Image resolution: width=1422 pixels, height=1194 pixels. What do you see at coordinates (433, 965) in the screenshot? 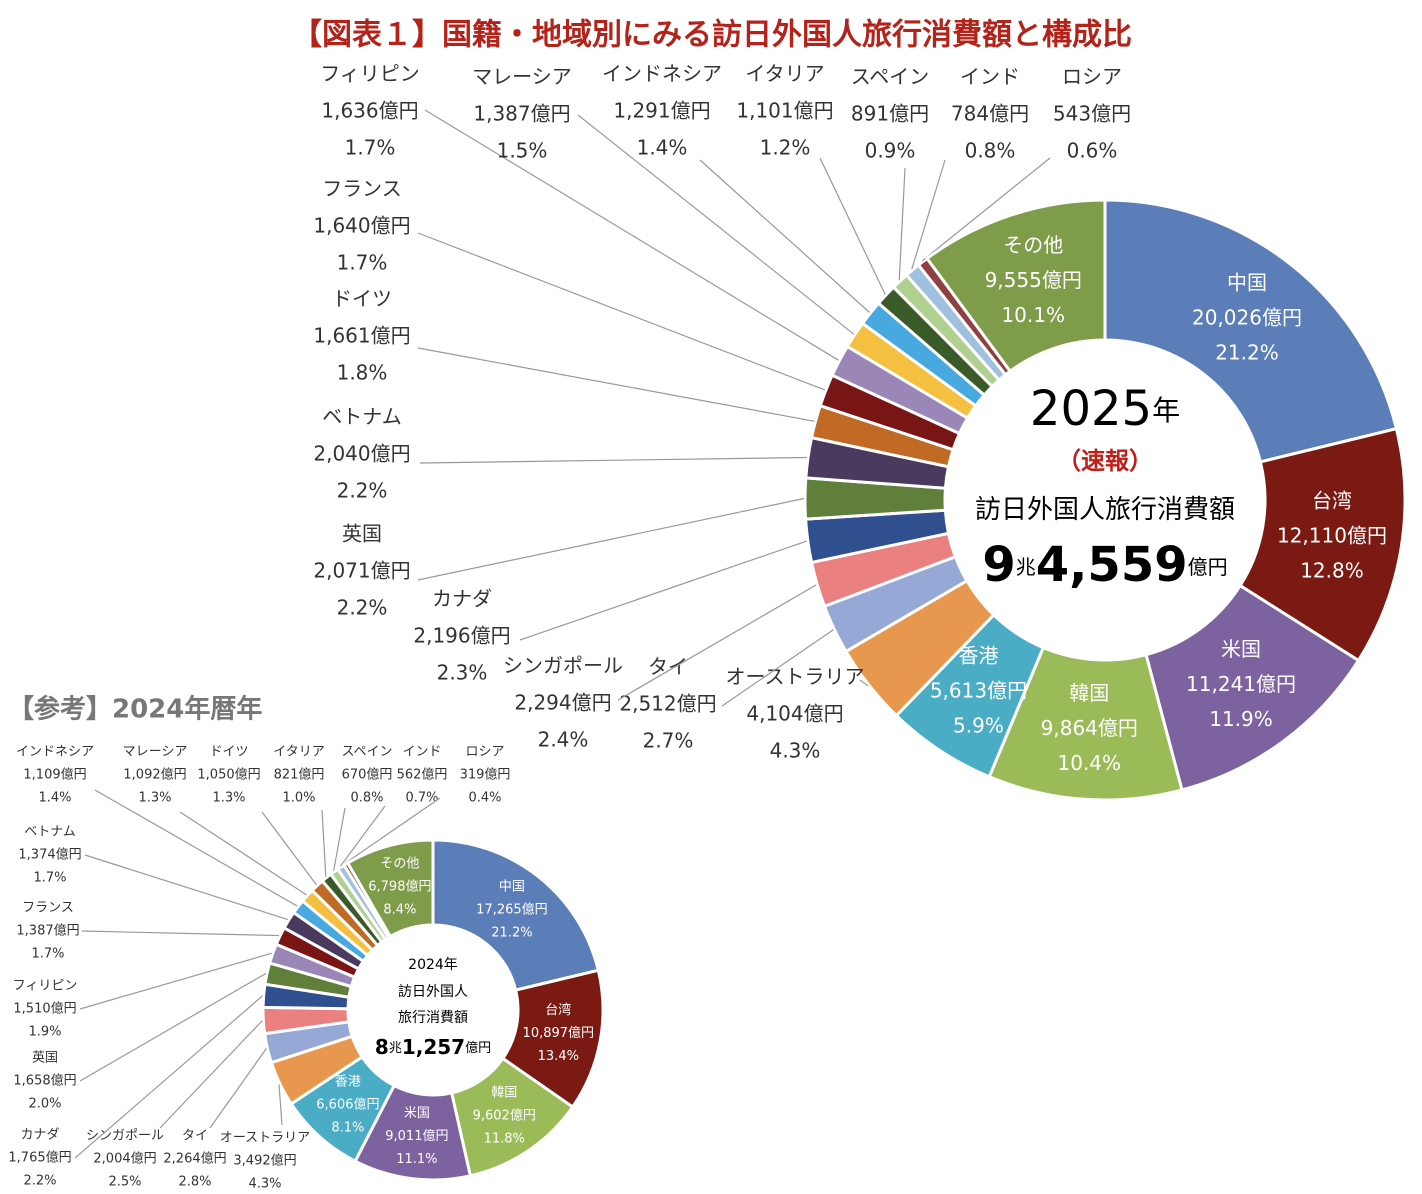
I see `center-label: 2024年` at bounding box center [433, 965].